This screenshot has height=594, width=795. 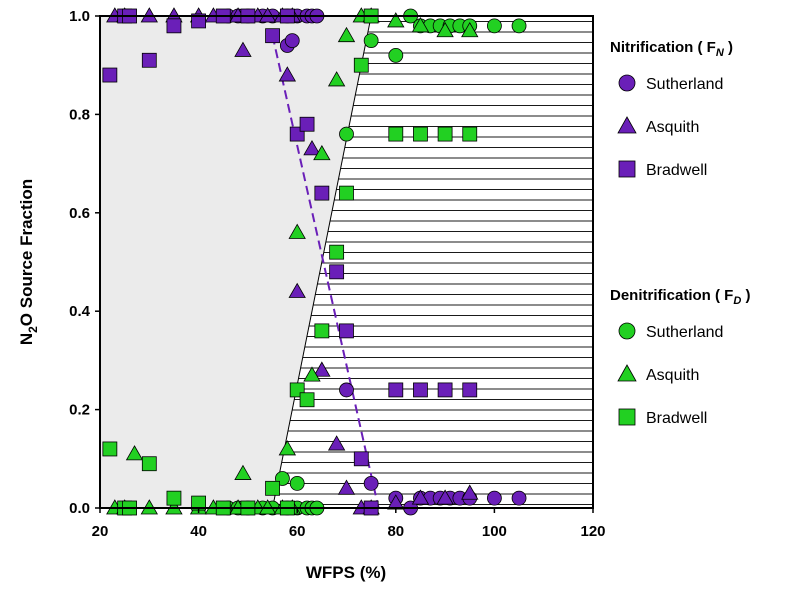 What do you see at coordinates (737, 301) in the screenshot?
I see `legend-title-sub: D` at bounding box center [737, 301].